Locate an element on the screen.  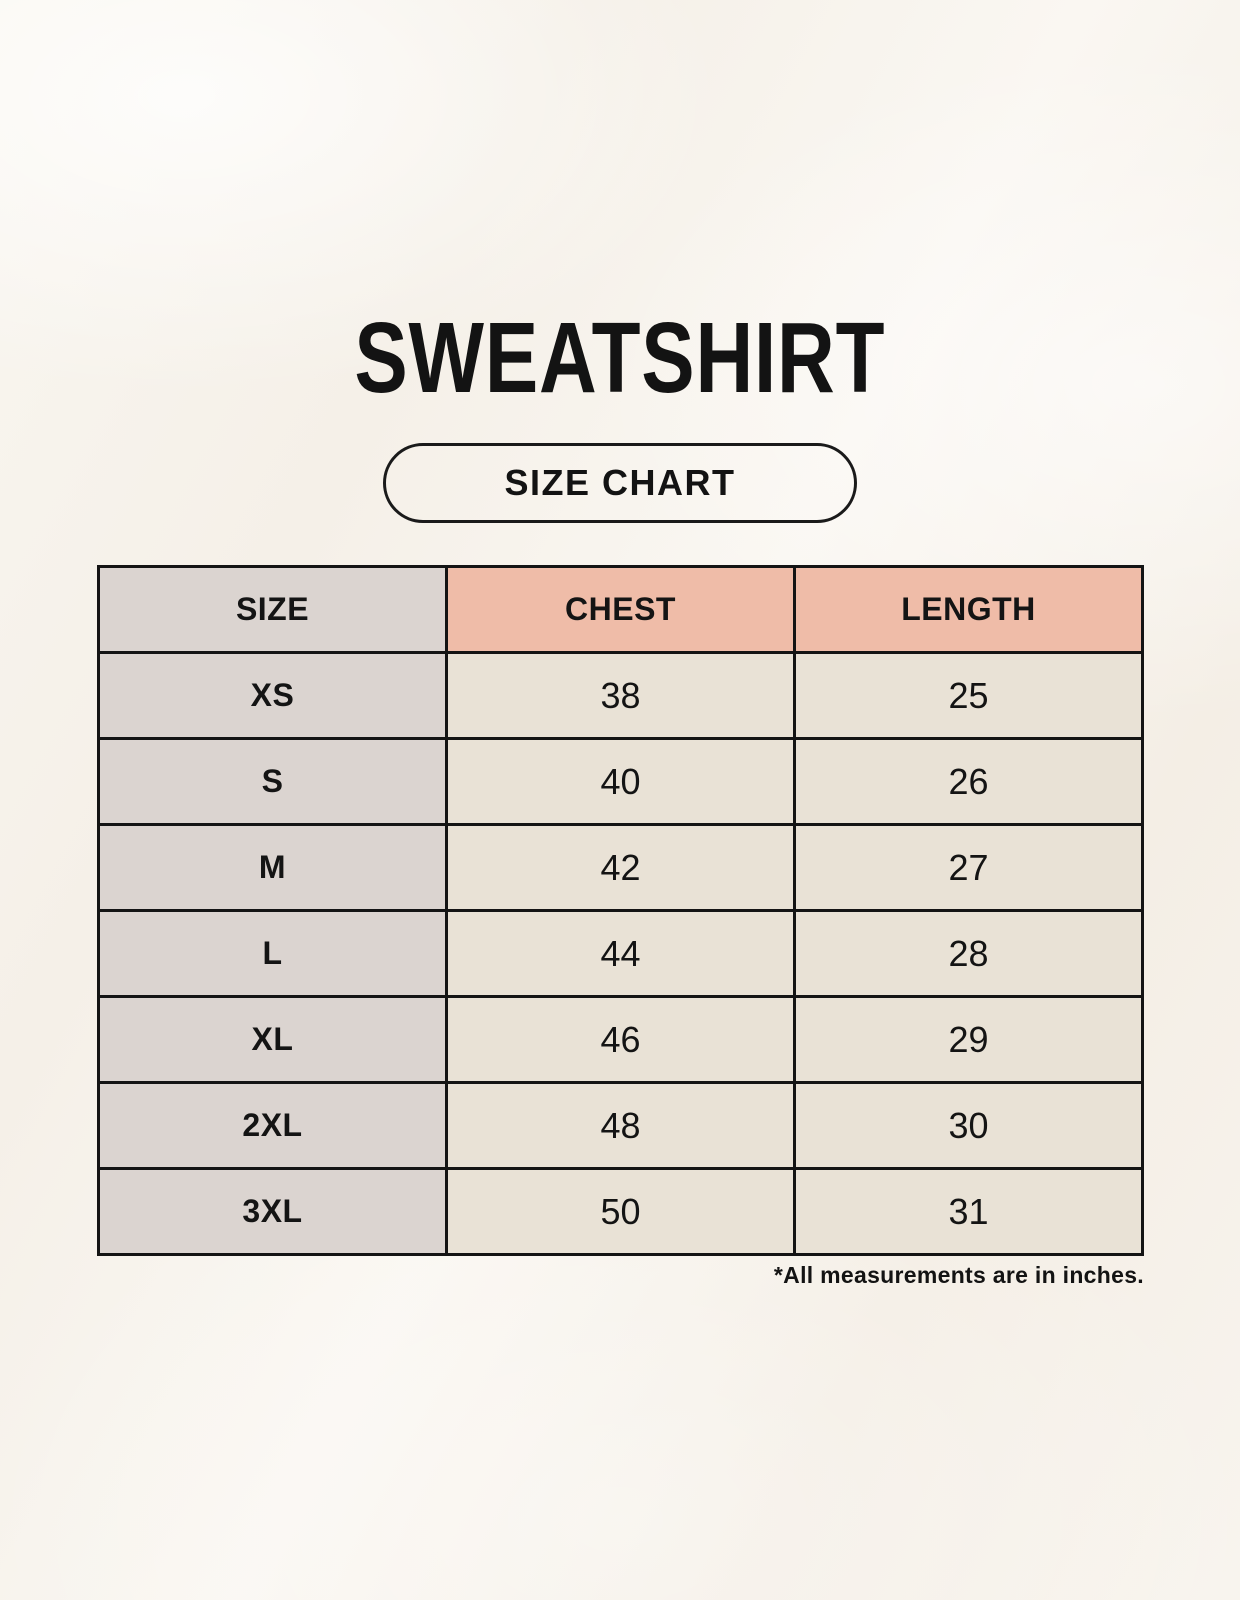
length-cell: 28 is located at coordinates (968, 953).